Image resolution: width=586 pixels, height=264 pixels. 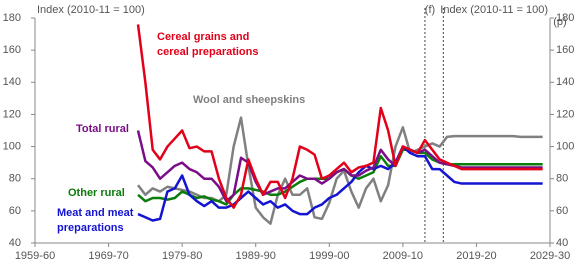 What do you see at coordinates (565, 82) in the screenshot?
I see `y2-tick-label: 140` at bounding box center [565, 82].